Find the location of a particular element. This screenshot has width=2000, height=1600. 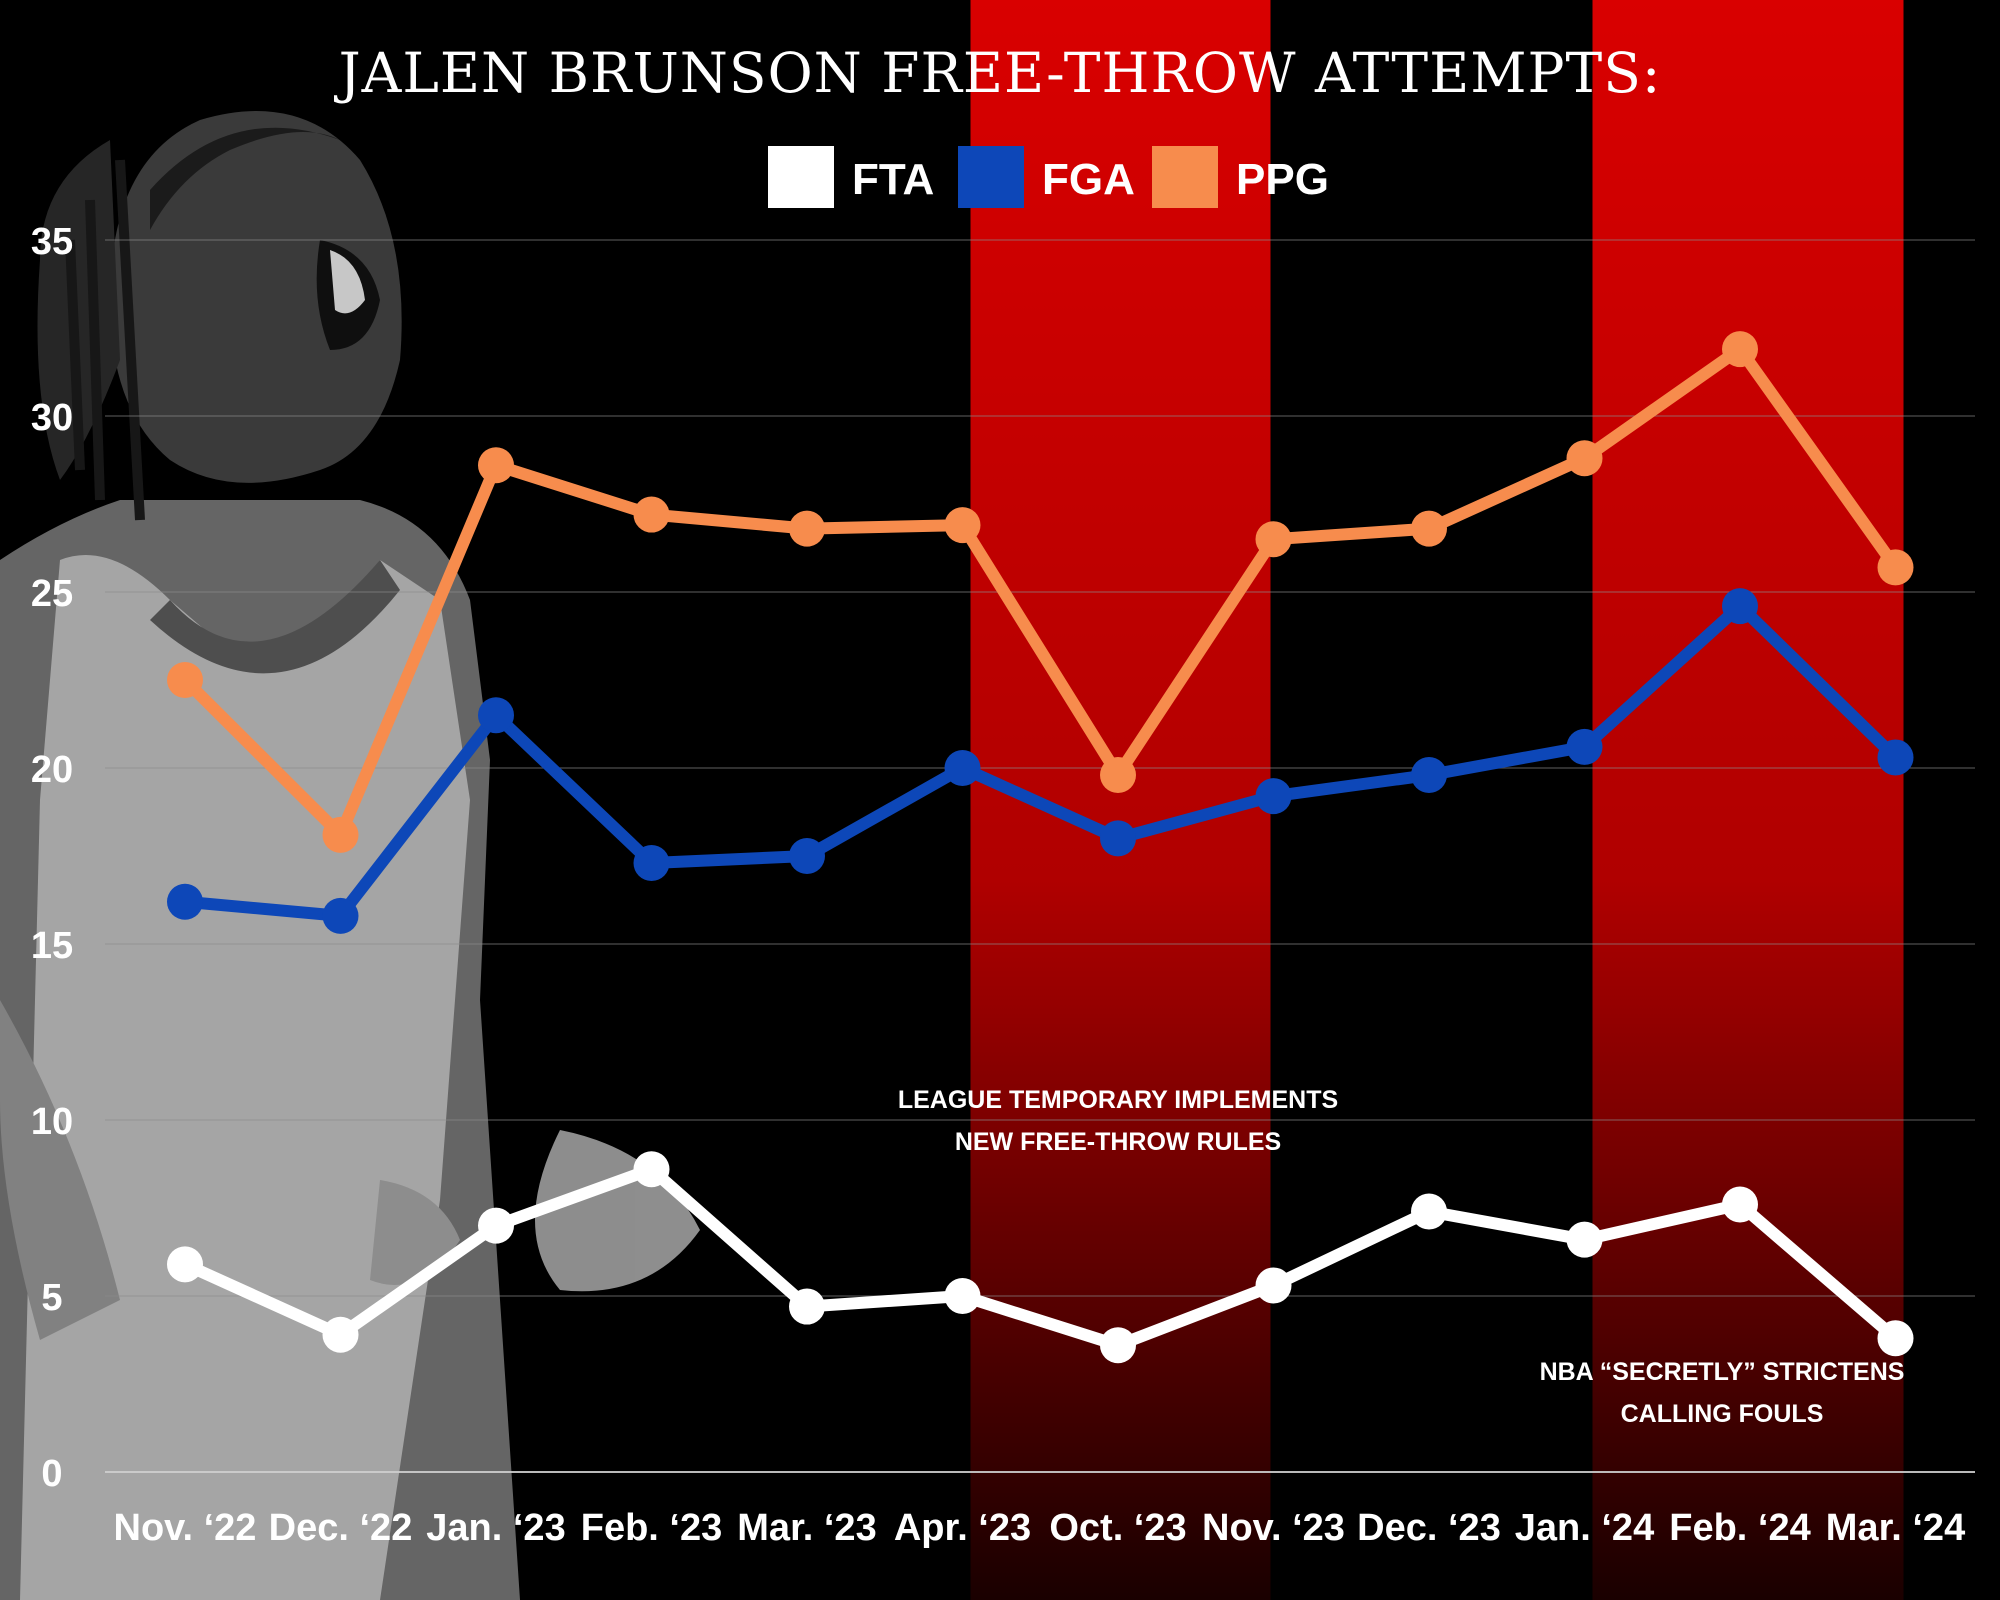

annotation-text: NBA “SECRETLY” STRICTENS is located at coordinates (1722, 1372).